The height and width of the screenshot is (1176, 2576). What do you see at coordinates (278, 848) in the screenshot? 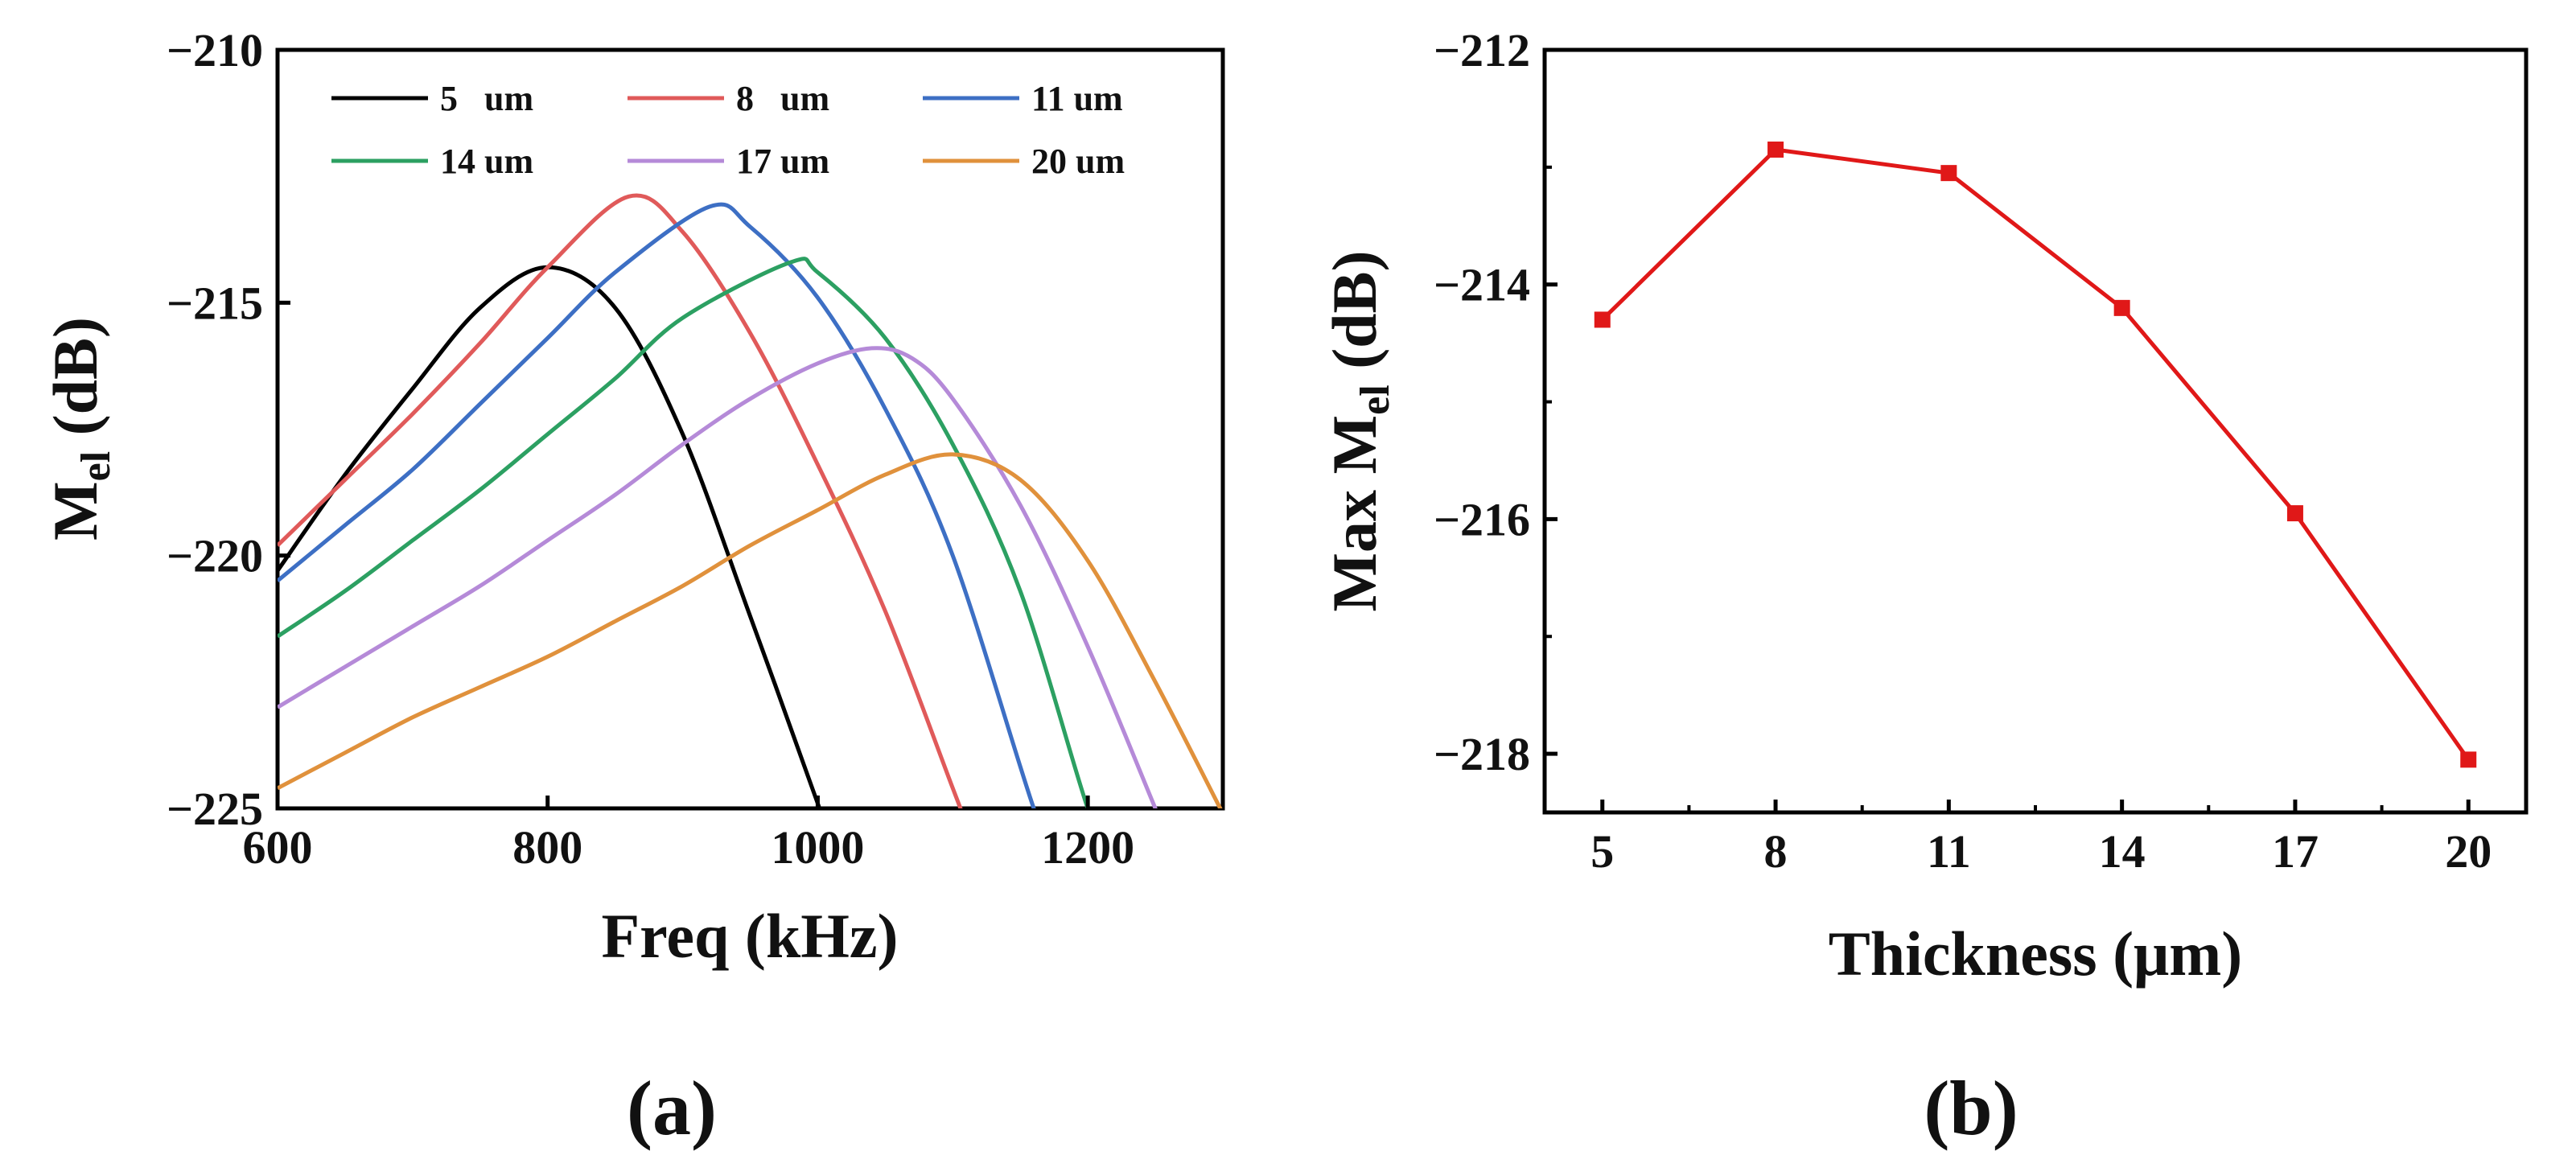
I see `chart-a-x-tick-label-0: 600` at bounding box center [278, 848].